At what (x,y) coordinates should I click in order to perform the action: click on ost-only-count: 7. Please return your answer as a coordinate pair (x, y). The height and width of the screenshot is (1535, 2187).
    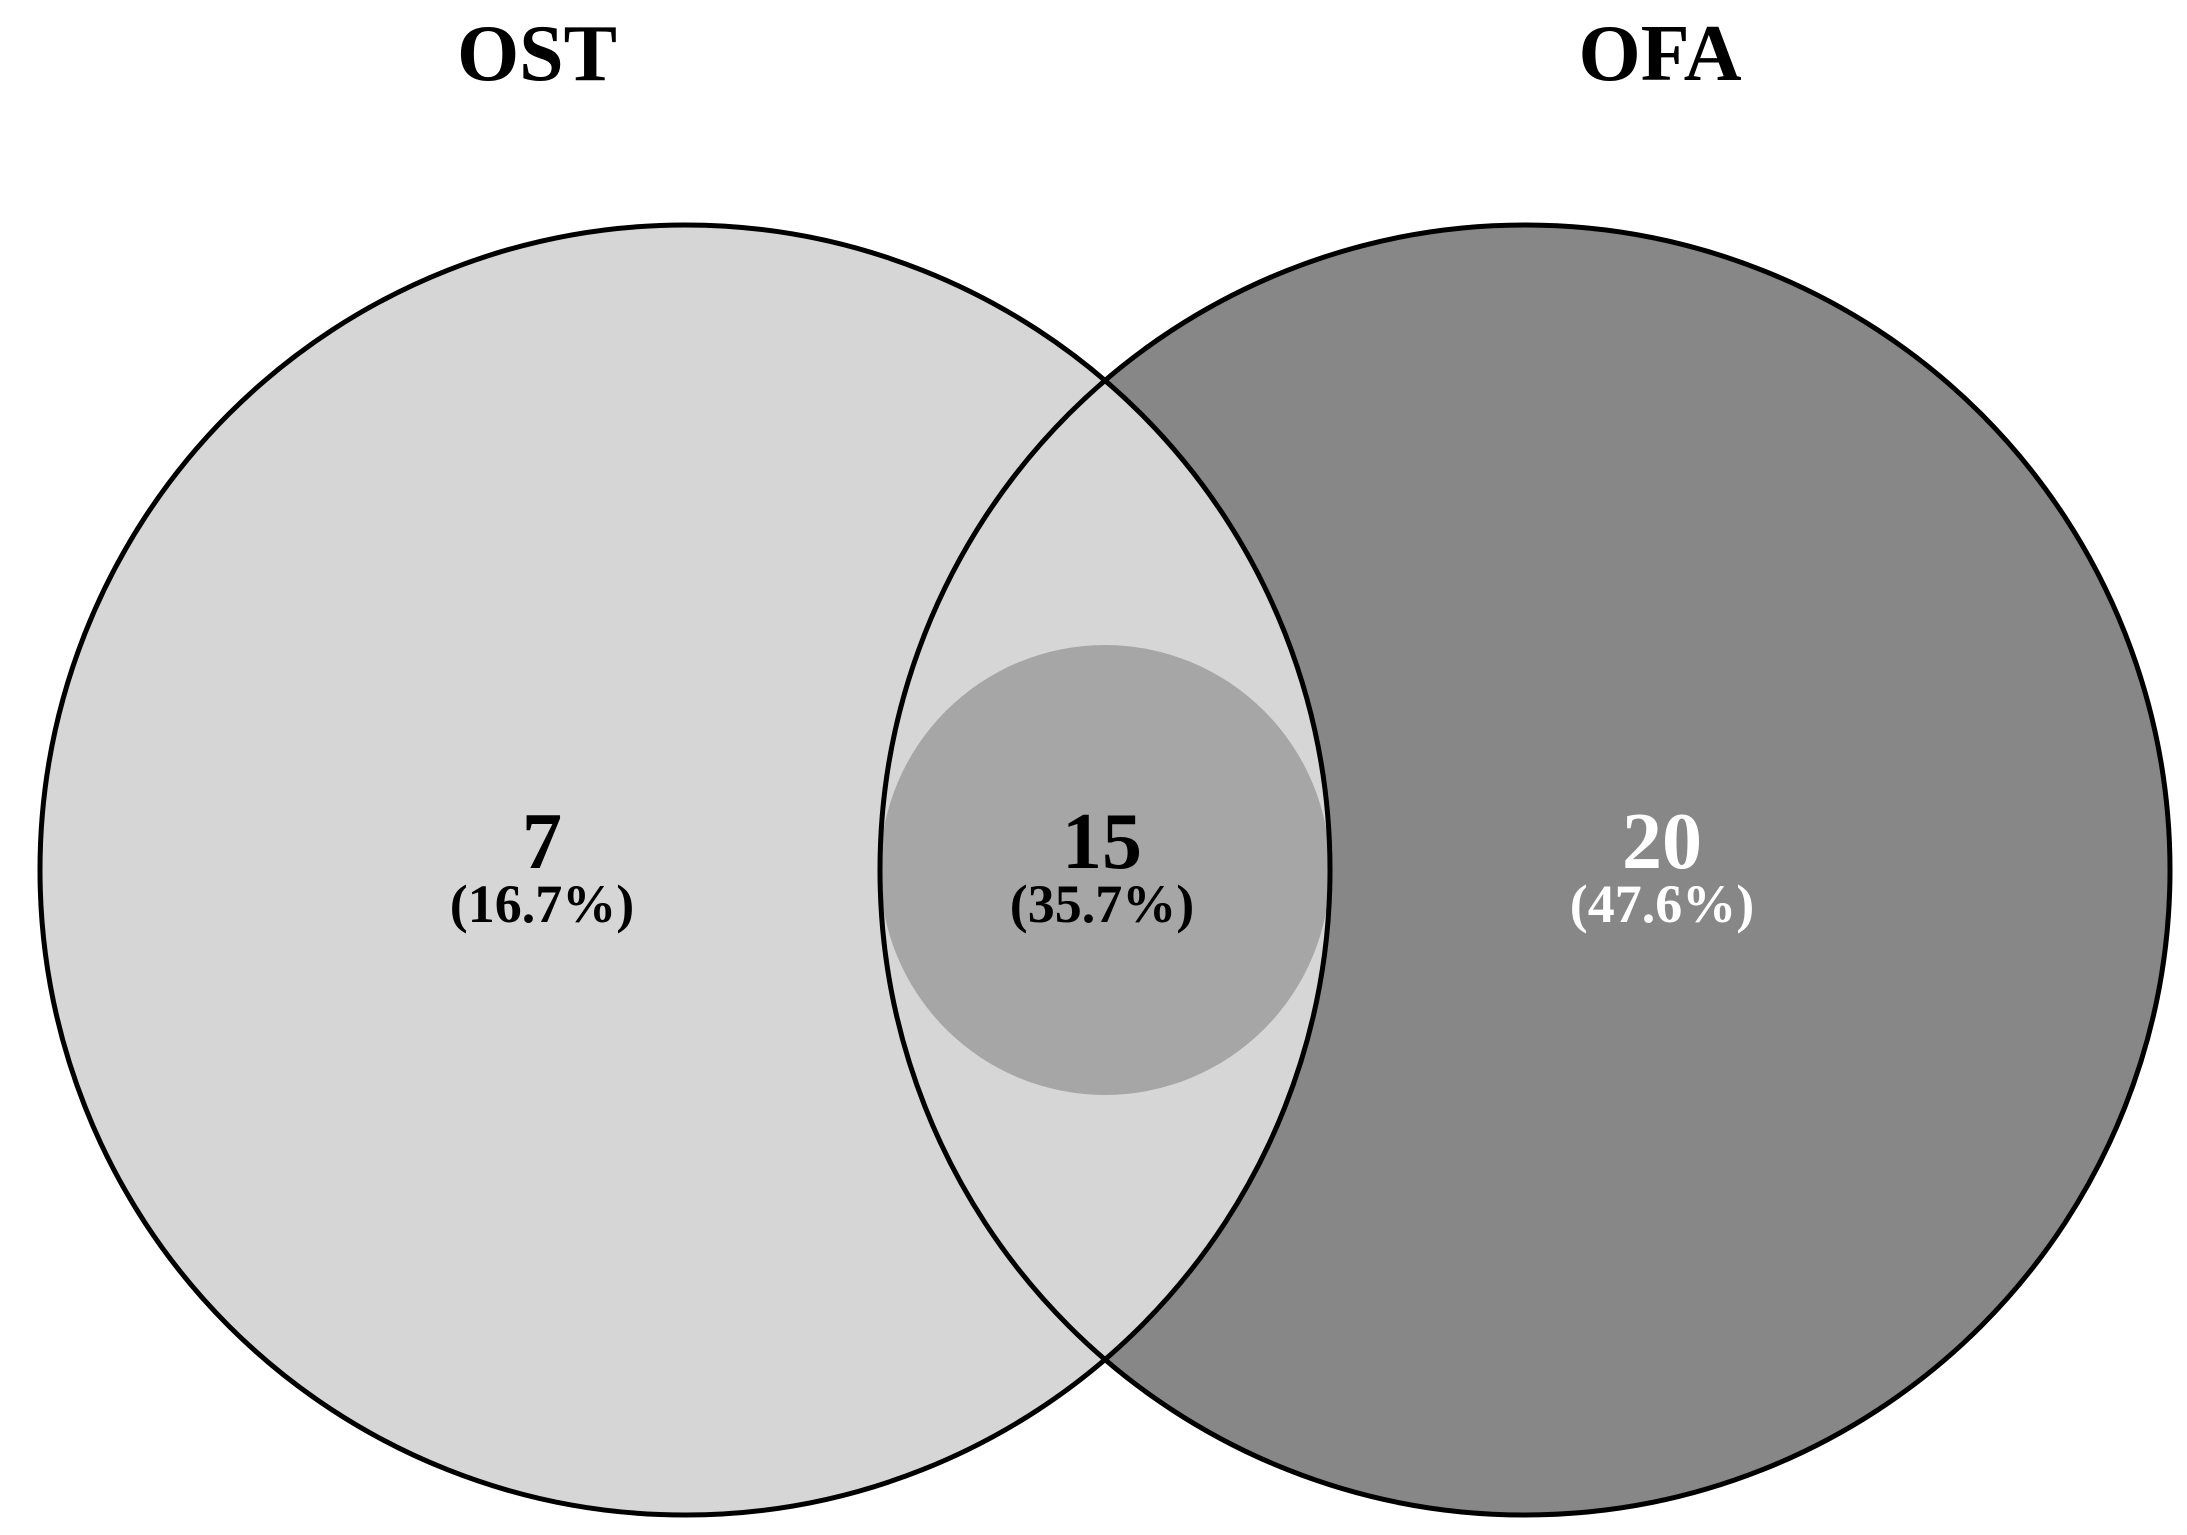
    Looking at the image, I should click on (542, 842).